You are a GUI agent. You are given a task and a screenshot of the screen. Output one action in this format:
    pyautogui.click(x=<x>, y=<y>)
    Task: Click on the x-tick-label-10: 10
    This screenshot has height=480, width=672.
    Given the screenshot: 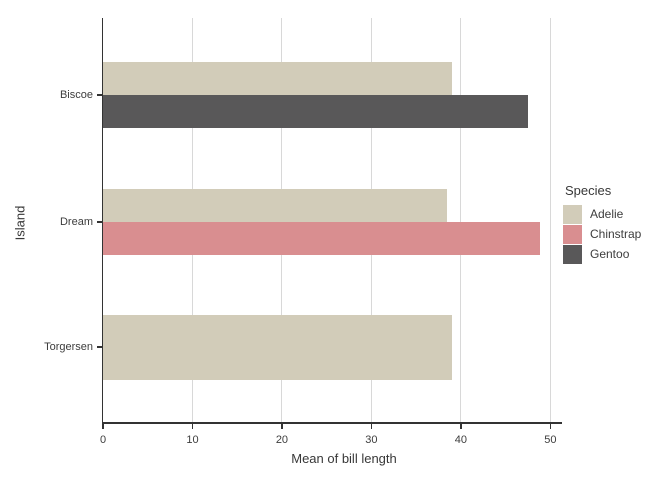 What is the action you would take?
    pyautogui.click(x=192, y=440)
    